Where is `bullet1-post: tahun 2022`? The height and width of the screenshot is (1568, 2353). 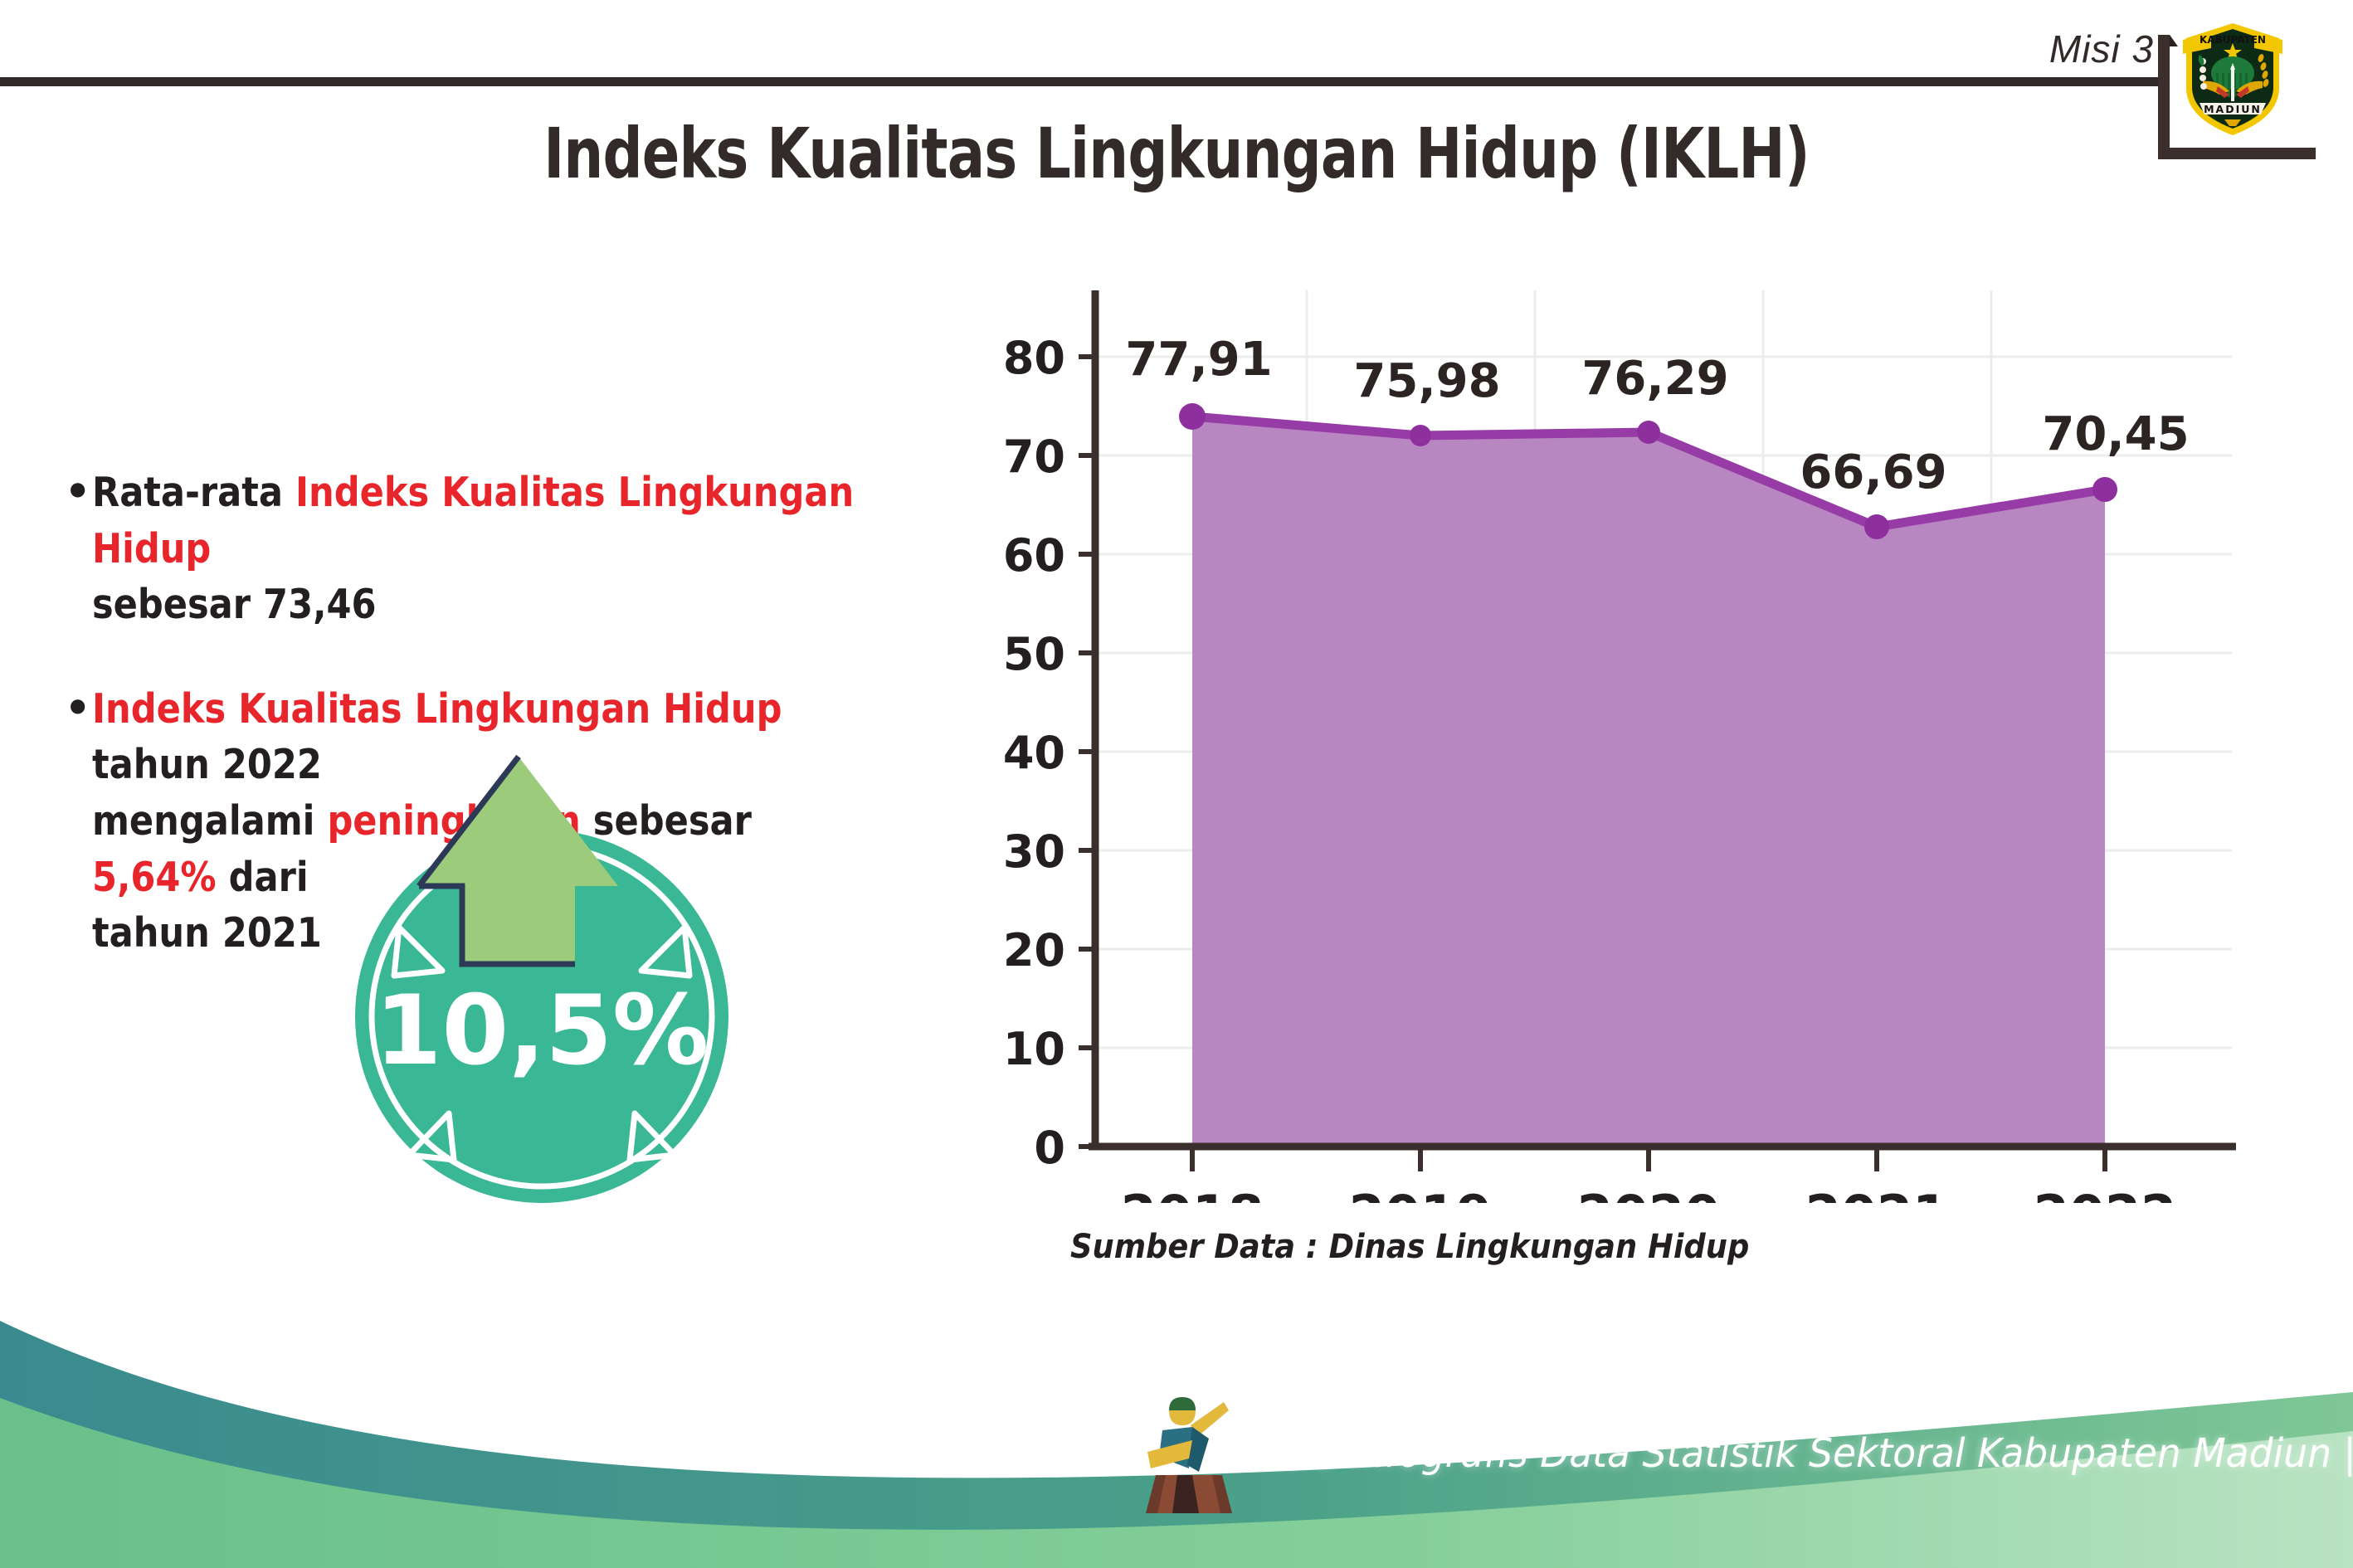
bullet1-post: tahun 2022 is located at coordinates (207, 765).